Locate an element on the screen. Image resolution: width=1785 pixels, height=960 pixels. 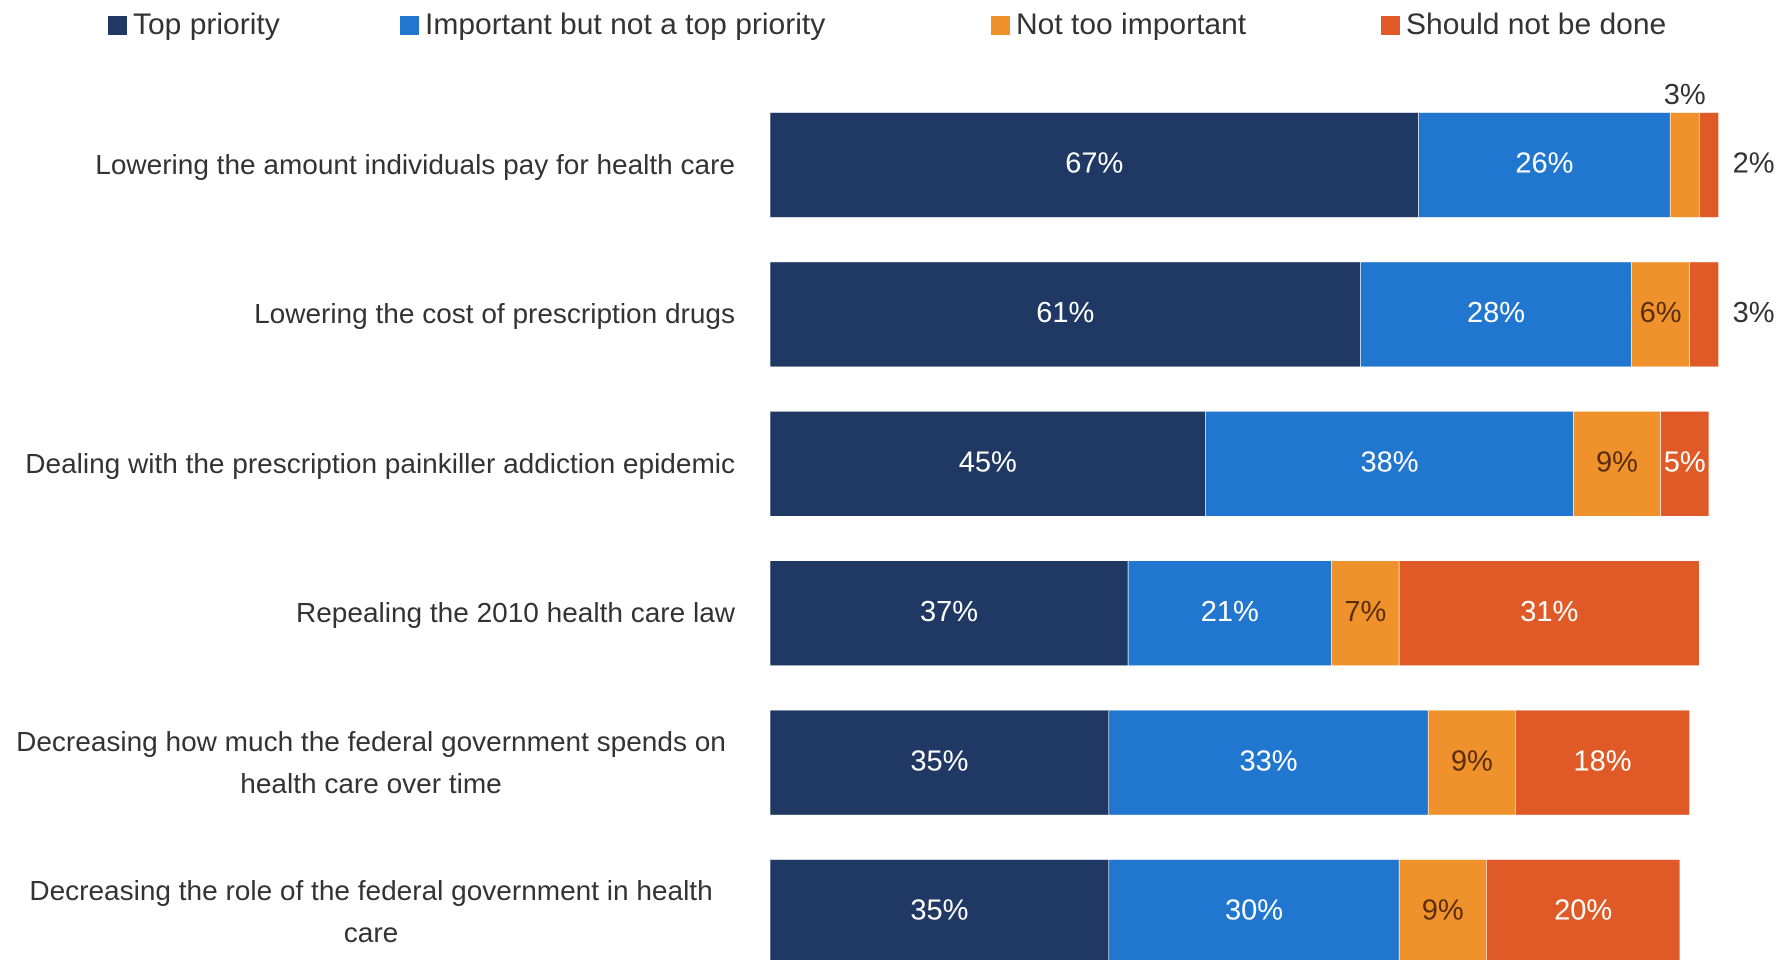
category-label: Lowering the cost of prescription drugs is located at coordinates (494, 314).